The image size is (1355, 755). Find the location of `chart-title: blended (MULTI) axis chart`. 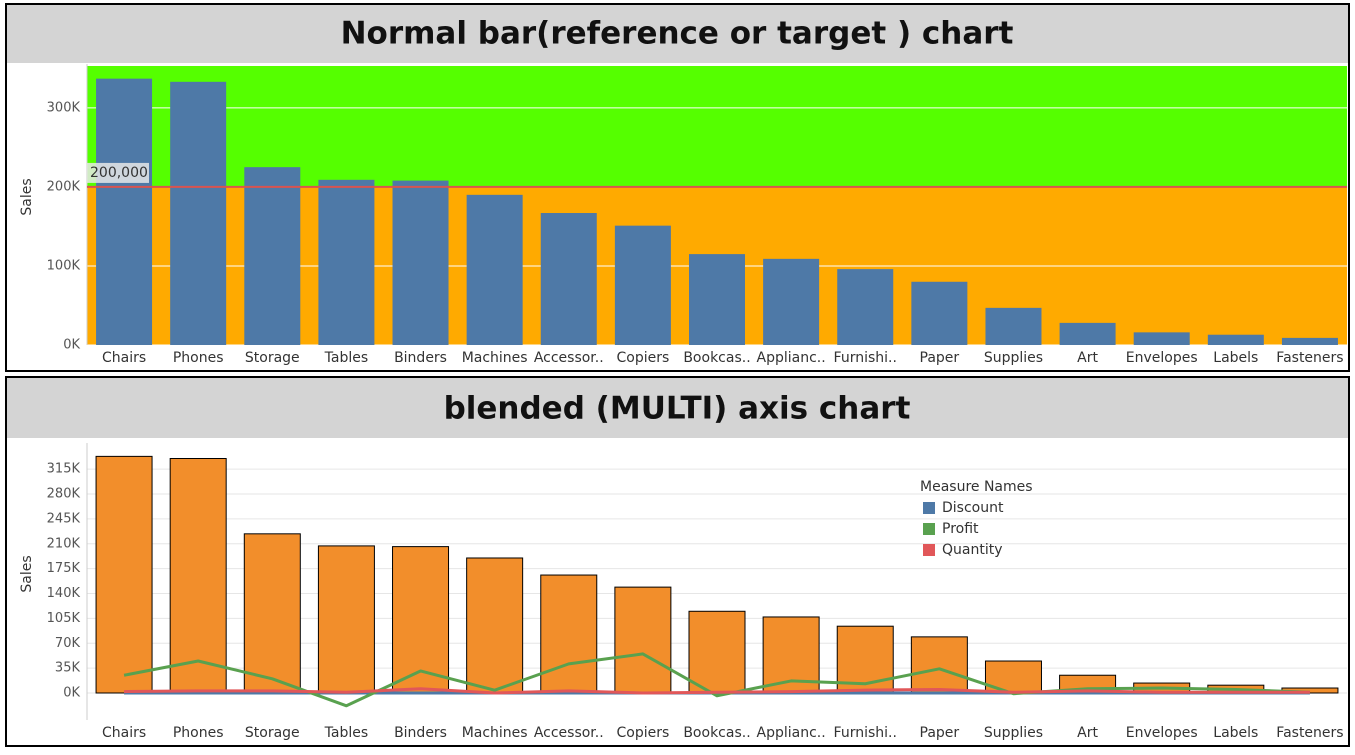

chart-title: blended (MULTI) axis chart is located at coordinates (677, 409).